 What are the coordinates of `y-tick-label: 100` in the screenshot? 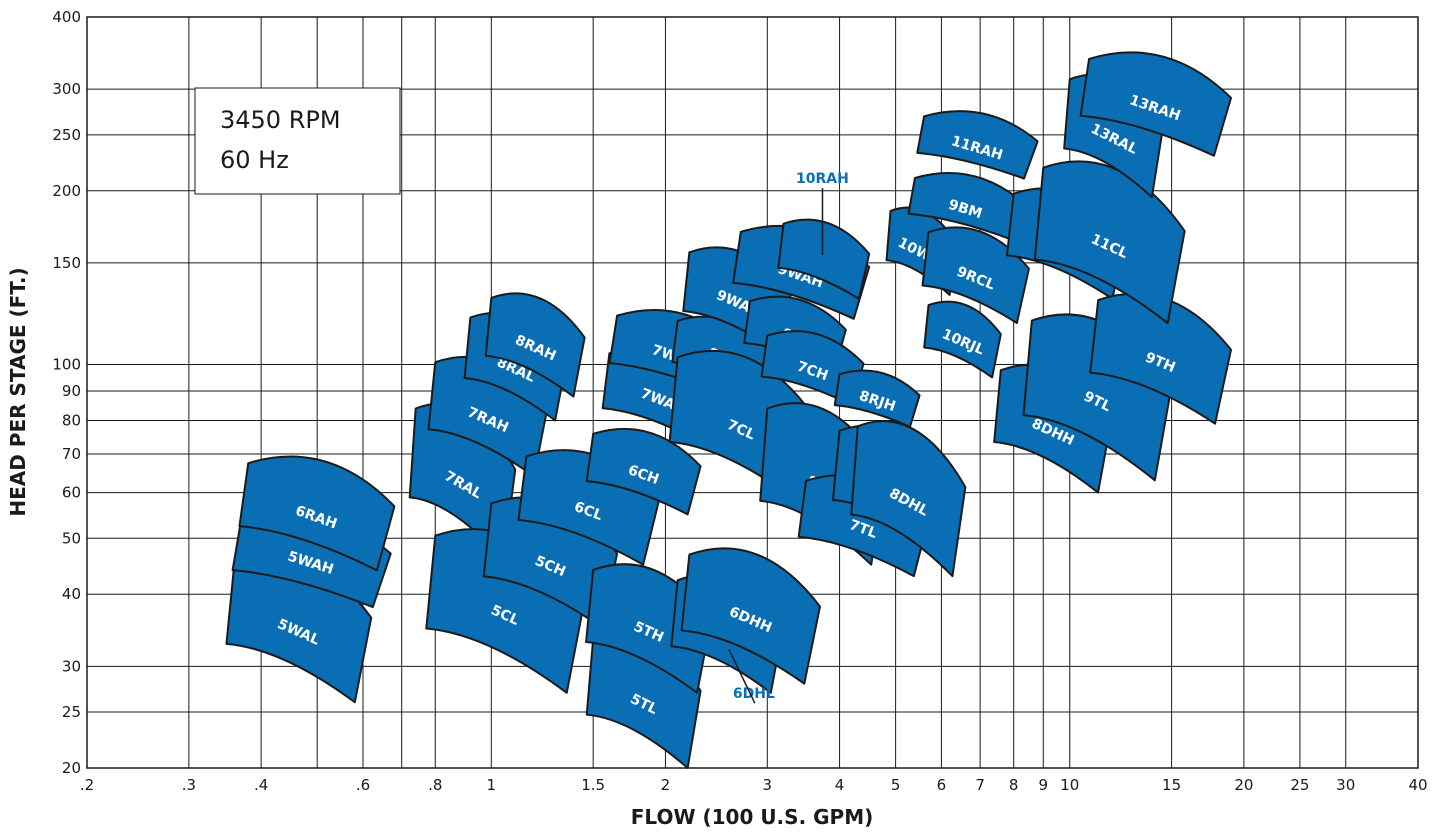 It's located at (66, 365).